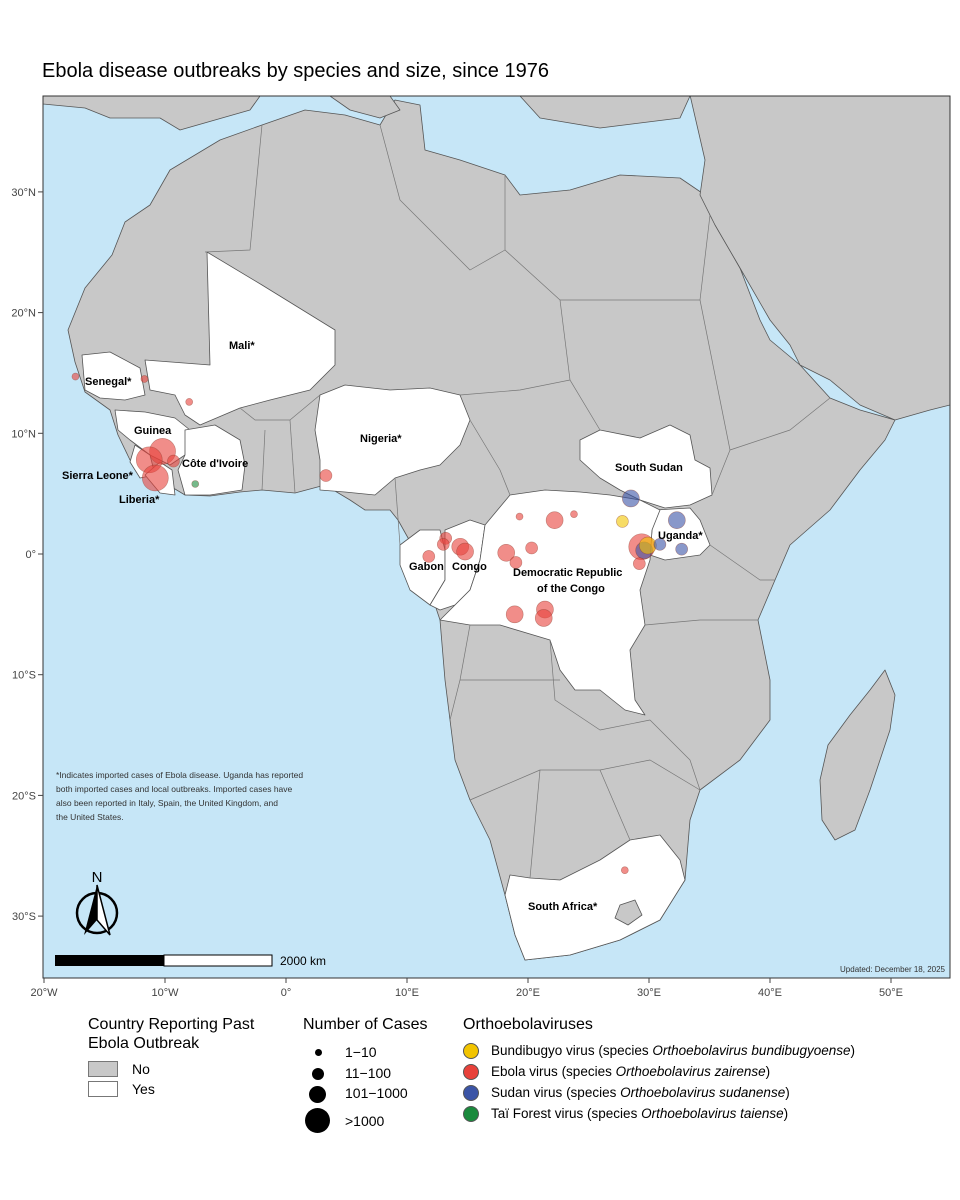  What do you see at coordinates (680, 536) in the screenshot?
I see `label-uganda: Uganda*` at bounding box center [680, 536].